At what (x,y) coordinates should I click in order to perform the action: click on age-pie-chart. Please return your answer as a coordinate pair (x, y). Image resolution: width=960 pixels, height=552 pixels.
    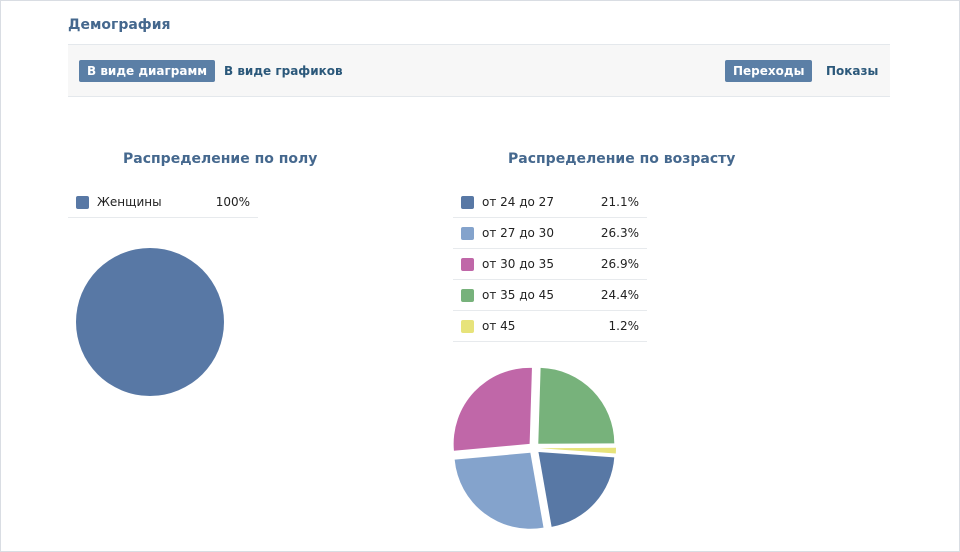
    Looking at the image, I should click on (534, 448).